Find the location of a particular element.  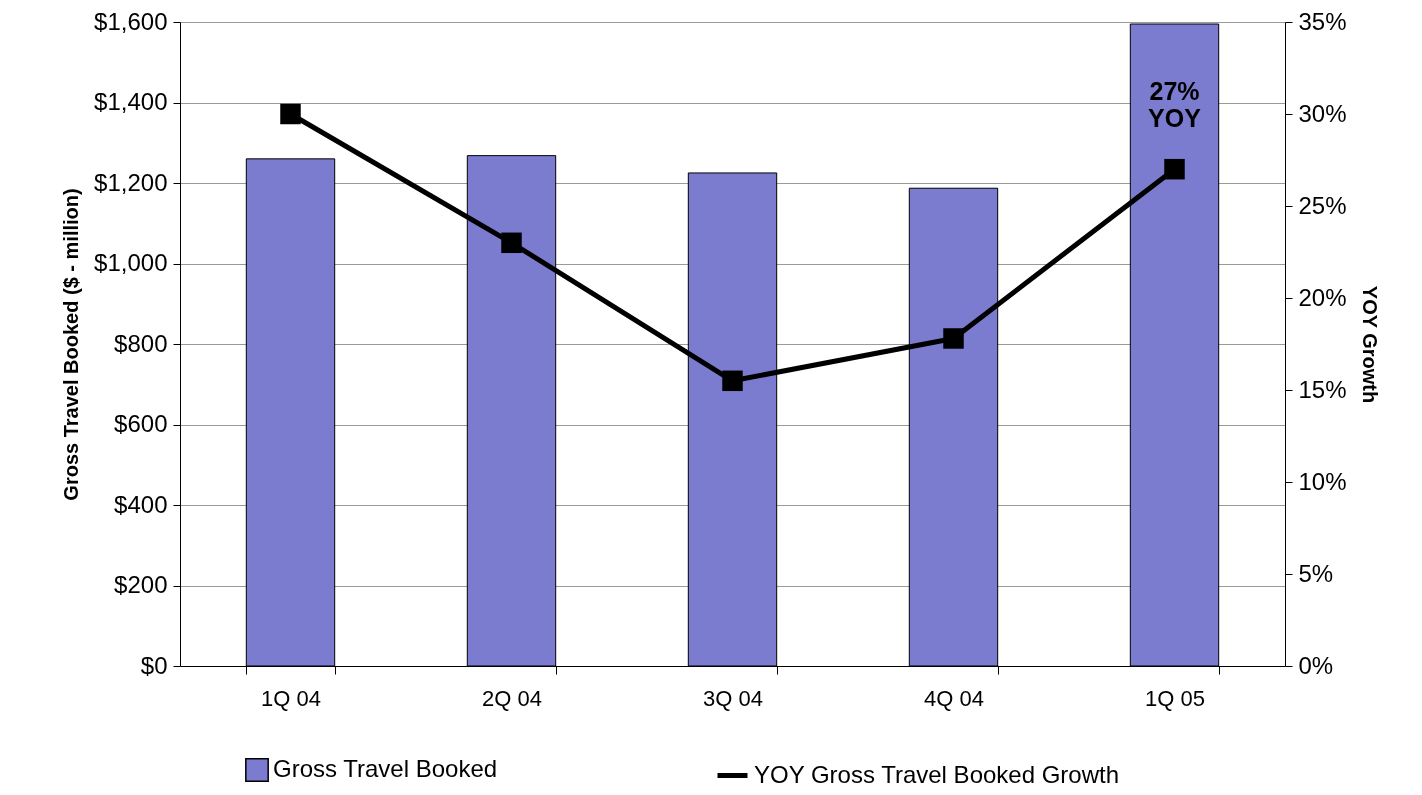

annotation: 27% YOY is located at coordinates (1175, 104).